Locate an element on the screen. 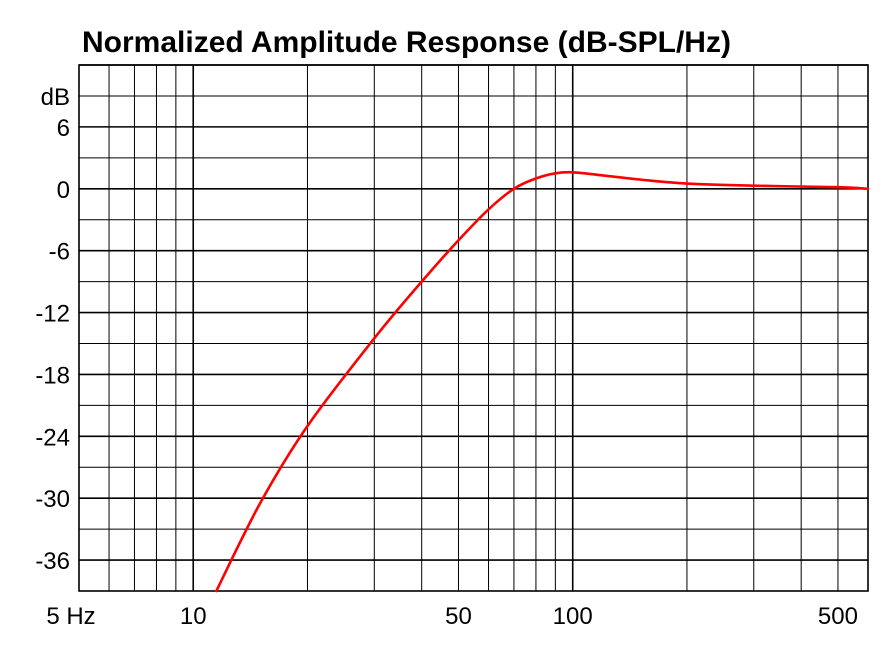 The width and height of the screenshot is (896, 653). y-tick-label: -12 is located at coordinates (52, 314).